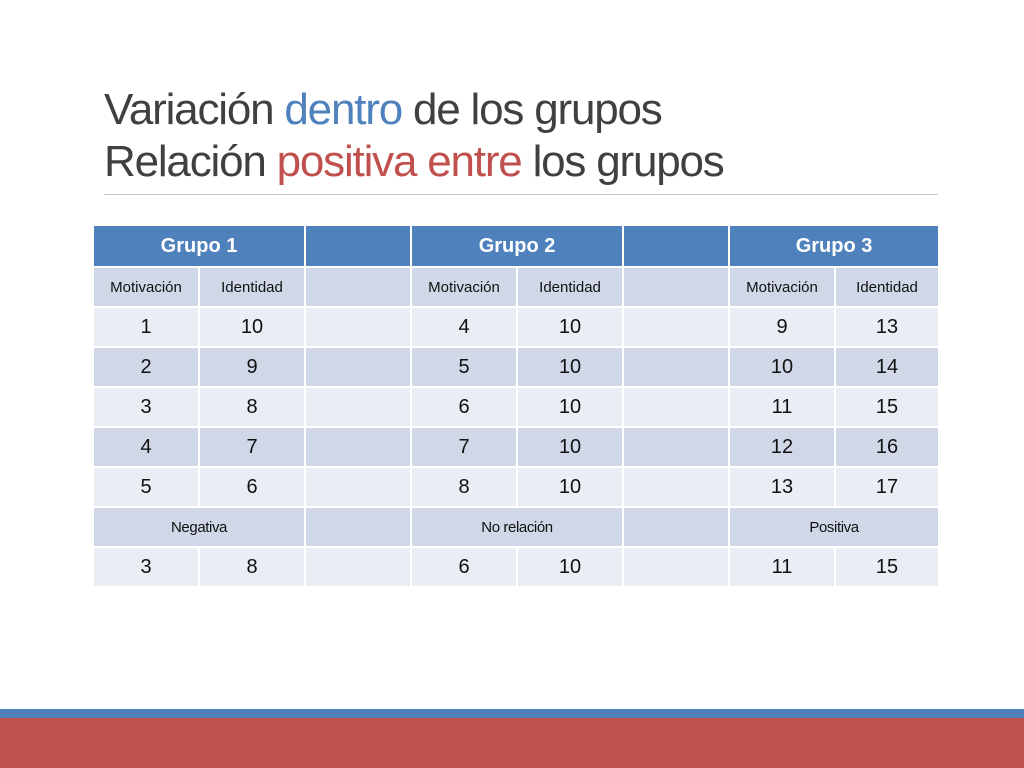  Describe the element at coordinates (887, 367) in the screenshot. I see `table-cell: 14` at that location.